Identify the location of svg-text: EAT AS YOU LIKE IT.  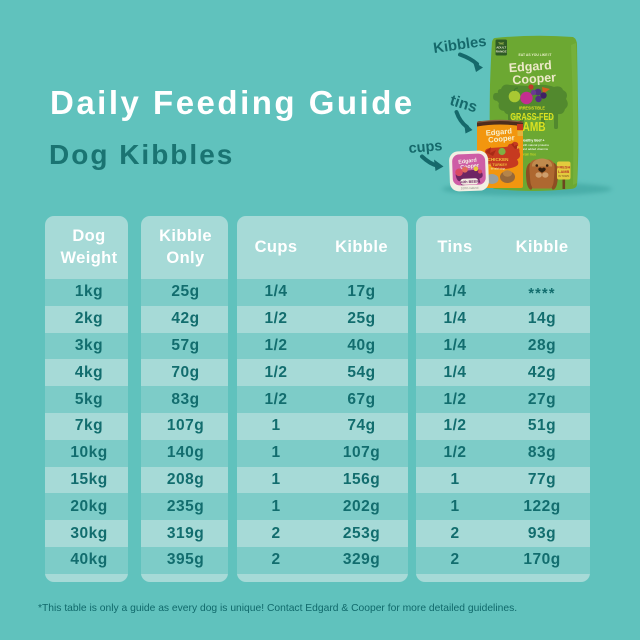
(536, 55).